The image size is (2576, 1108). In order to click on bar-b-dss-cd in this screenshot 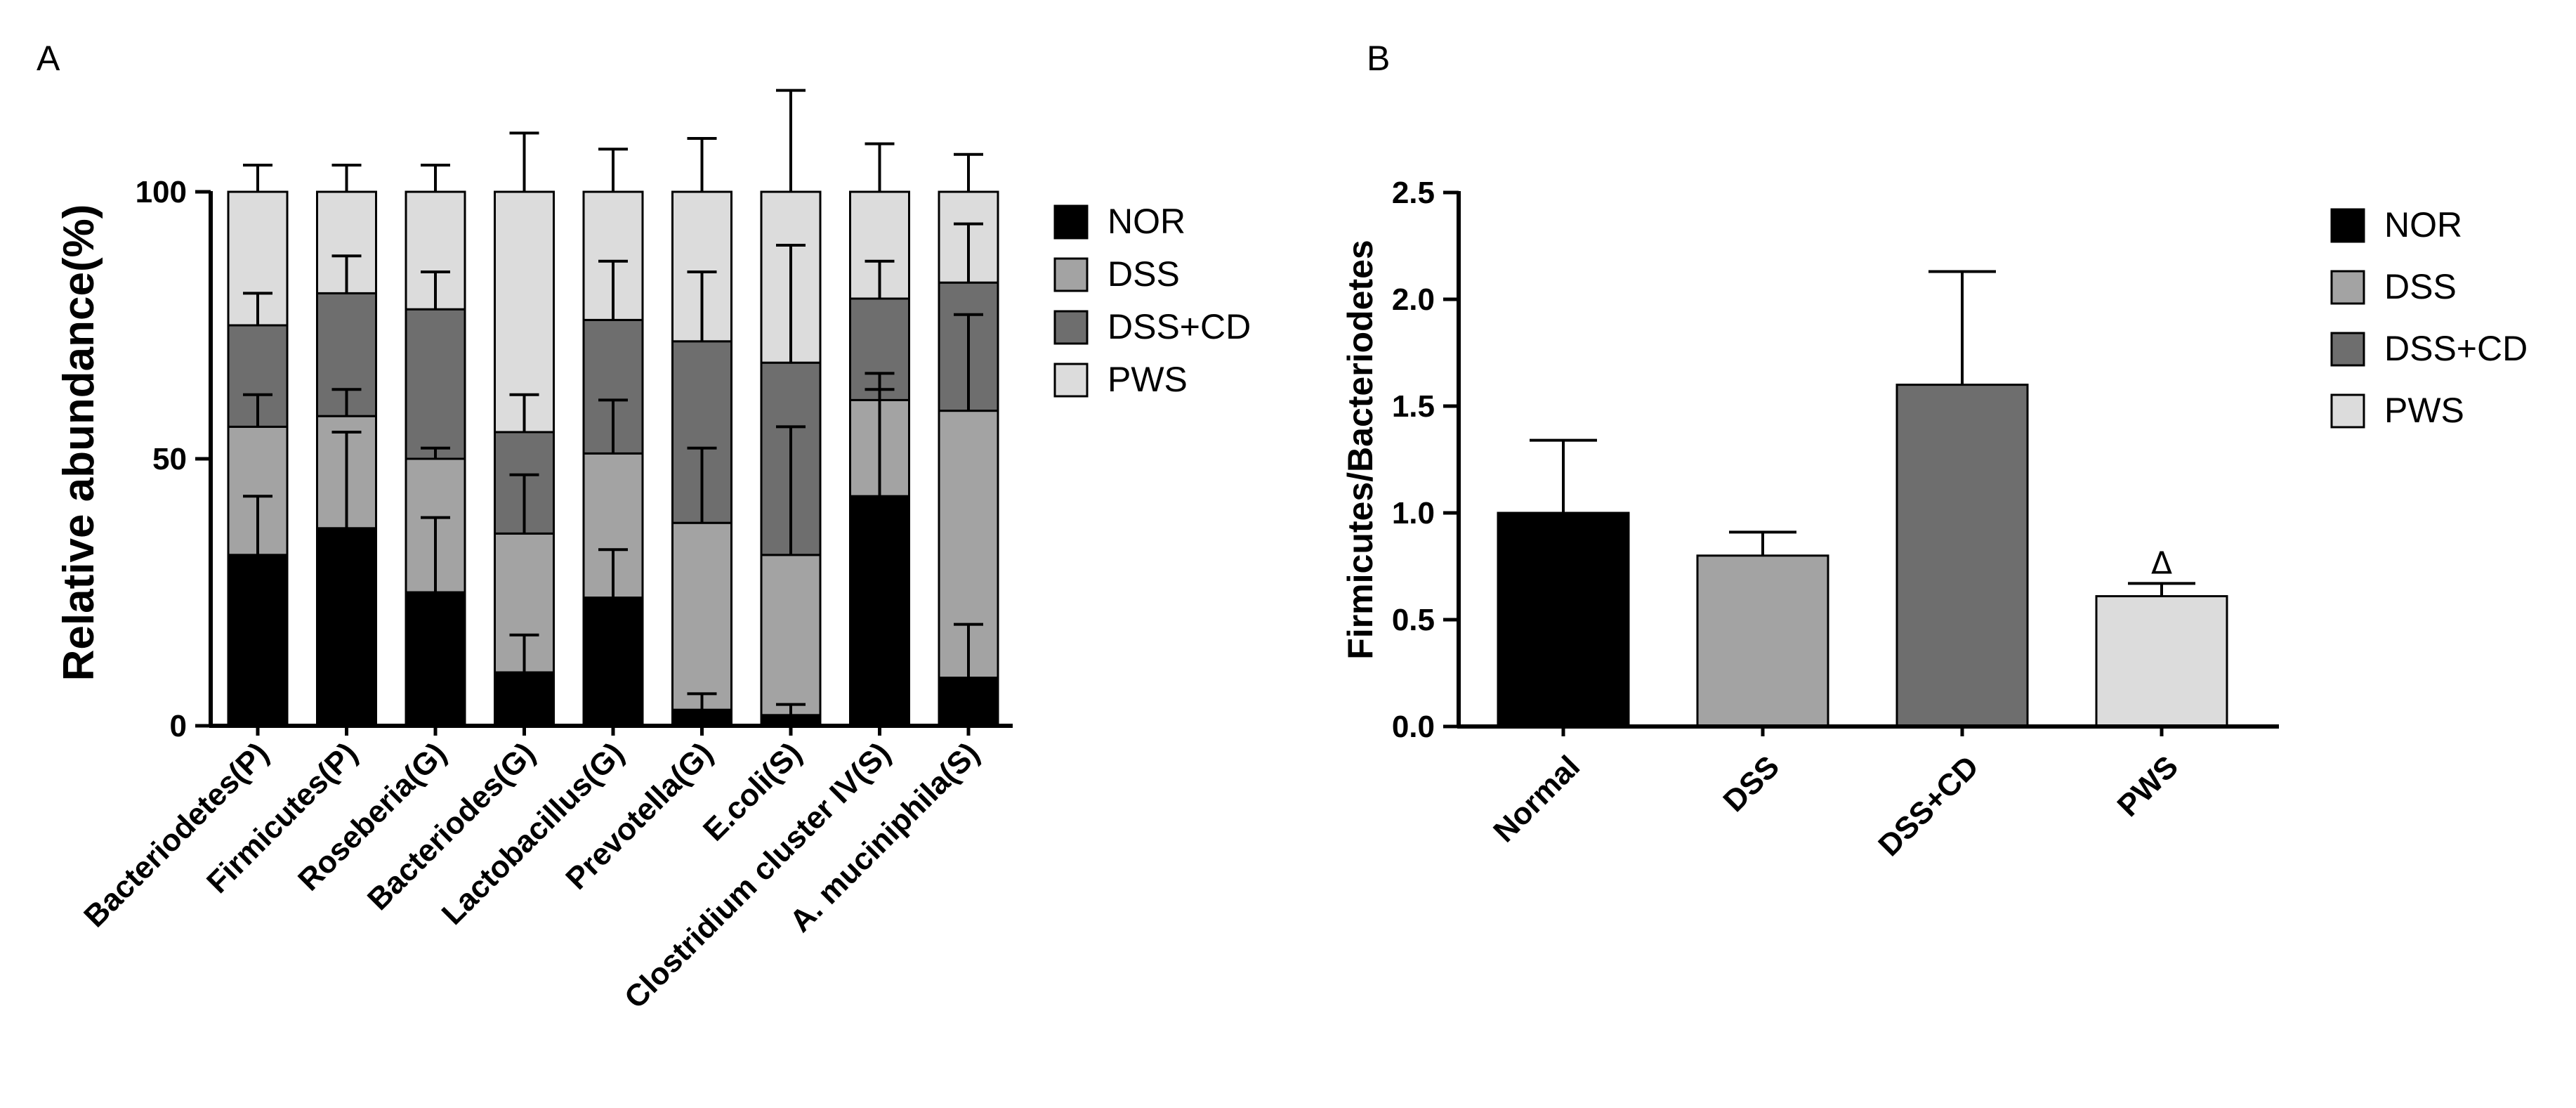, I will do `click(1962, 556)`.